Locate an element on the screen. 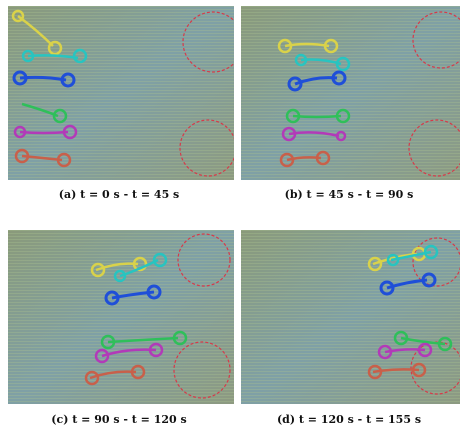 The image size is (460, 434). caption-c: (c) t = 90 s - t = 120 s is located at coordinates (119, 419).